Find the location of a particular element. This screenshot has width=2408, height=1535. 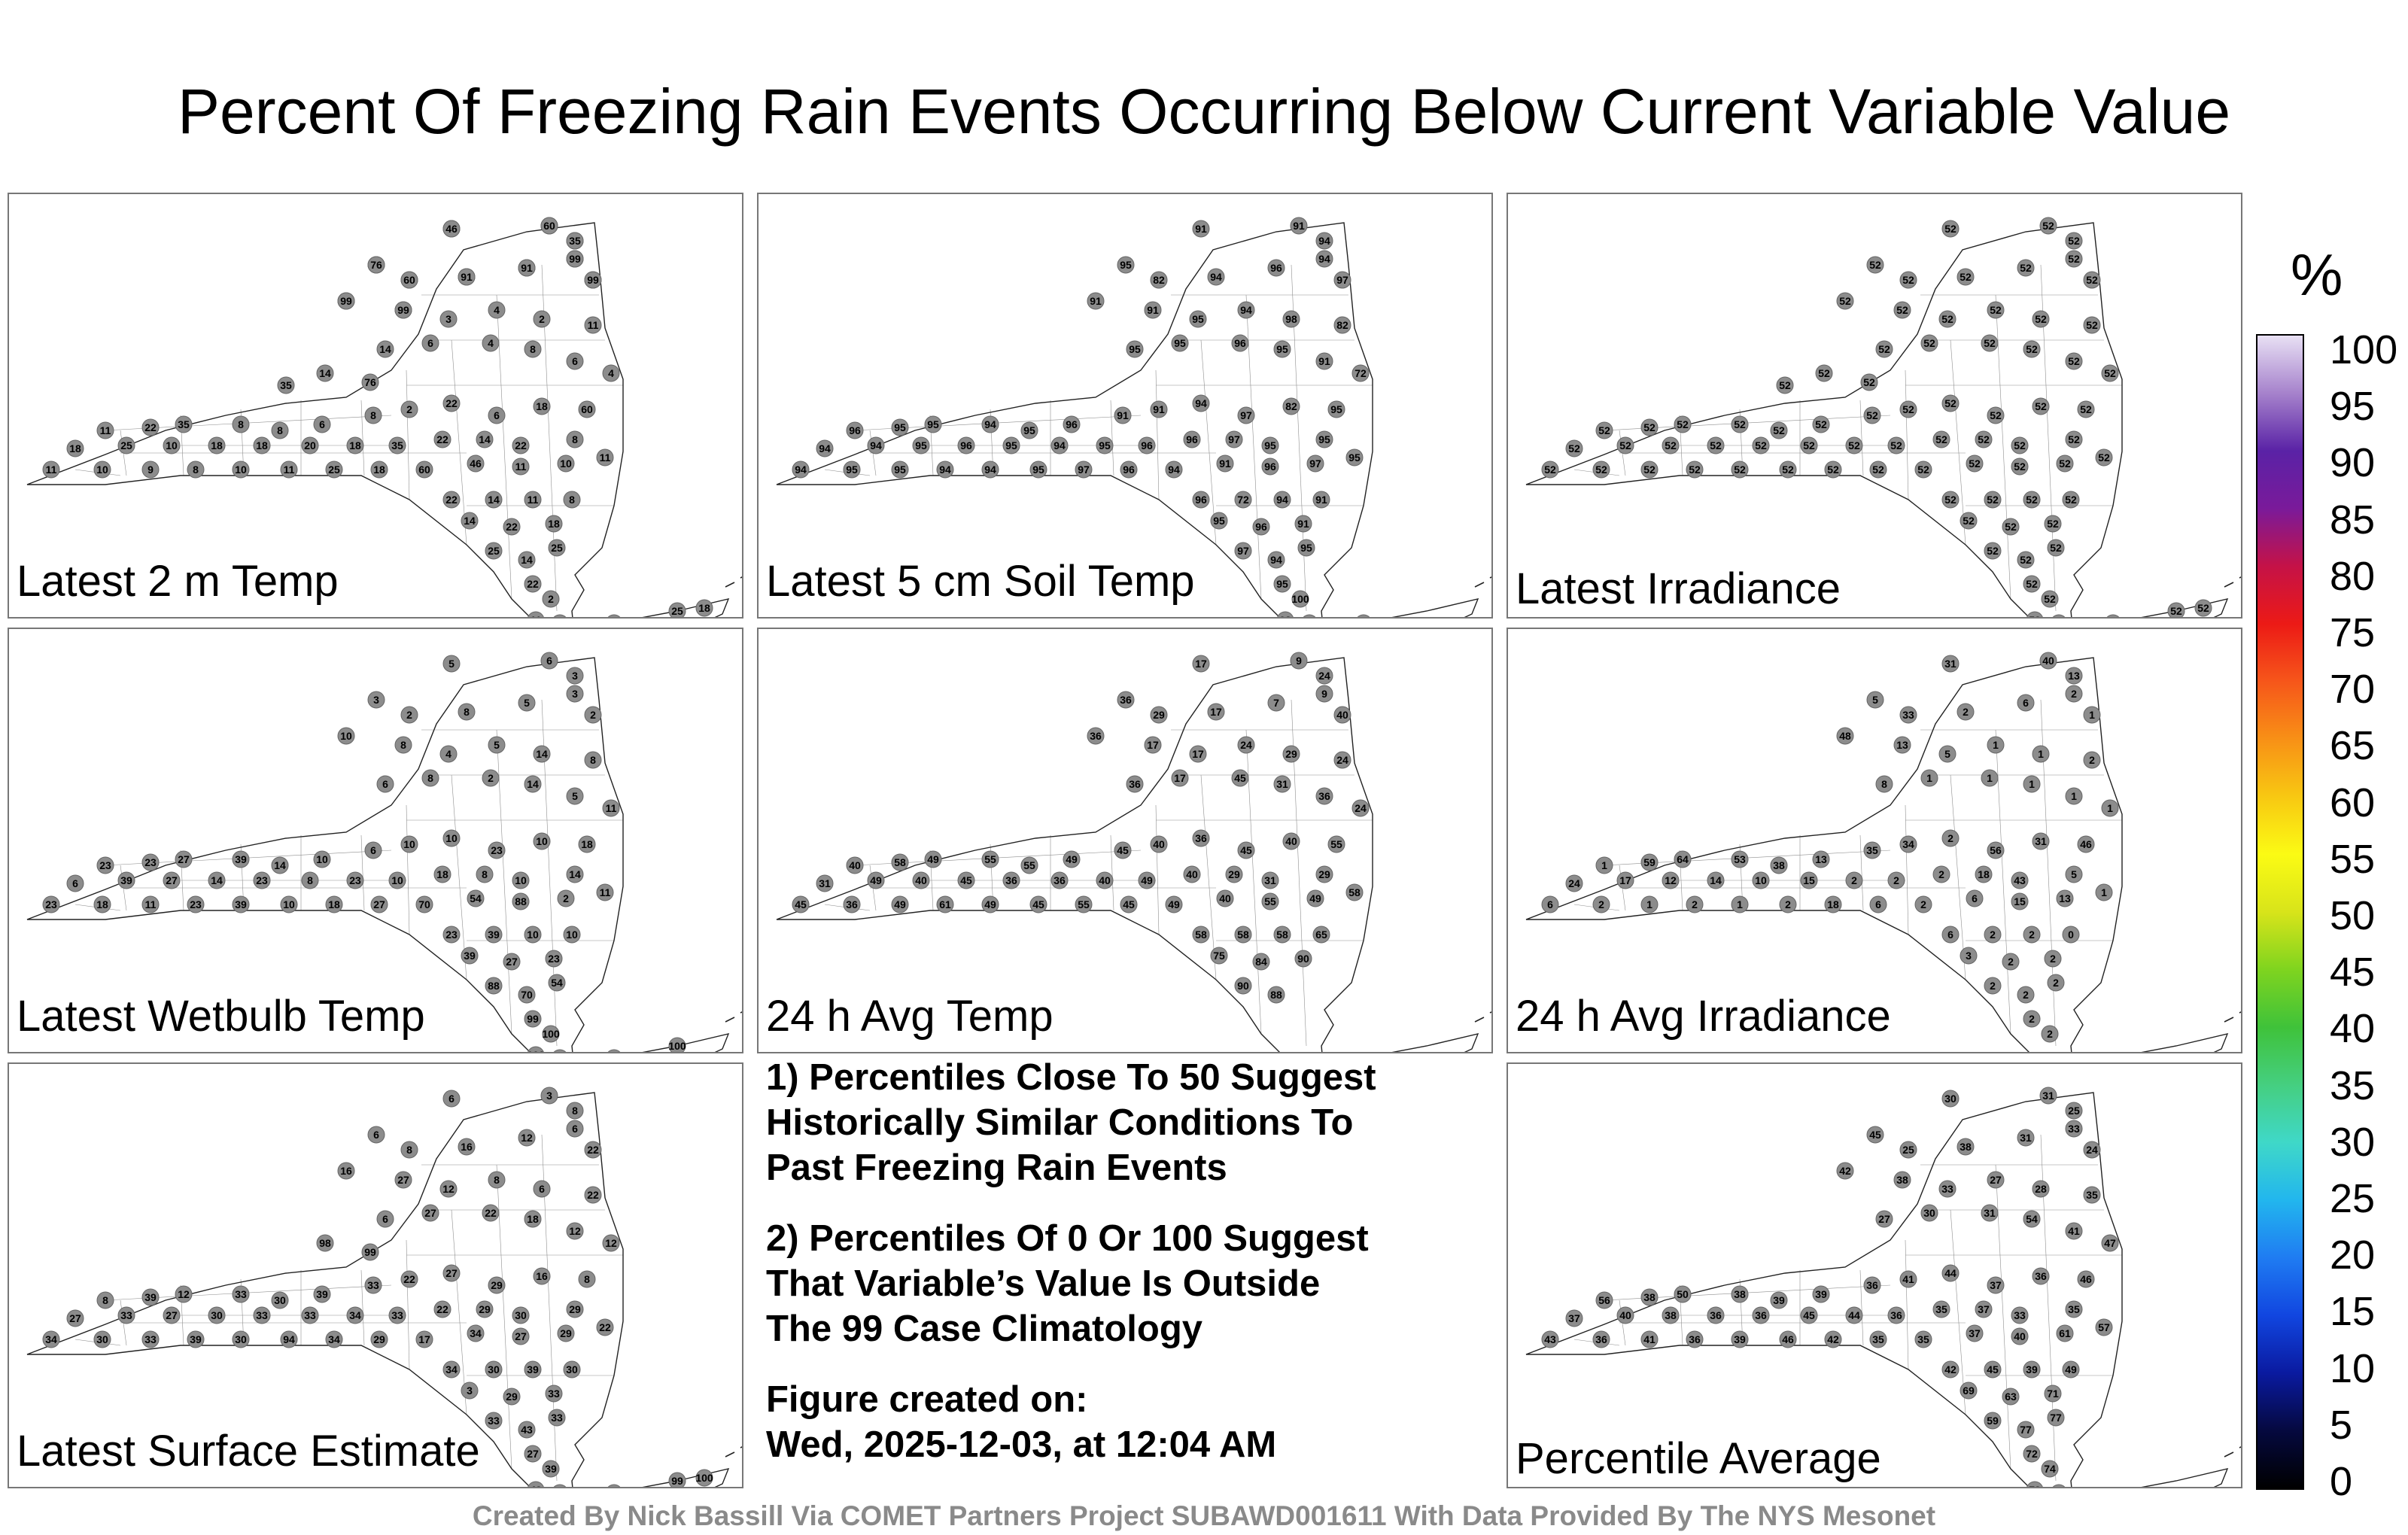

station-value: 38 is located at coordinates (1779, 865).